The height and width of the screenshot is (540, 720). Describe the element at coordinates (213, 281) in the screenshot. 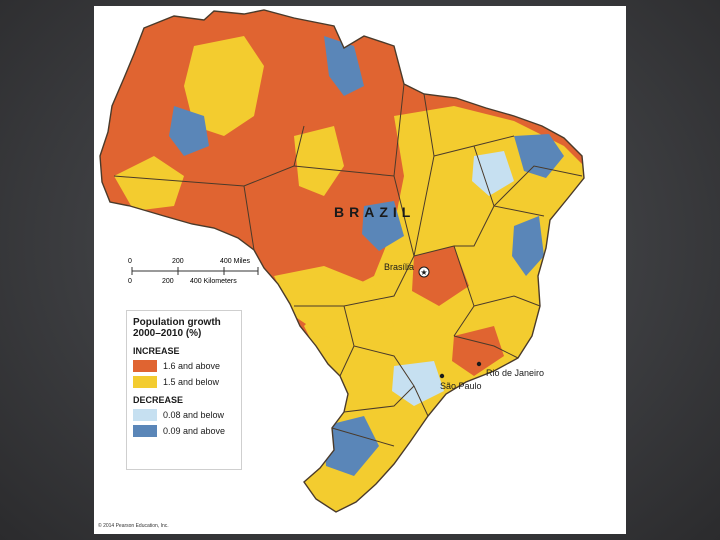

I see `scale-km-400: 400 Kilometers` at that location.